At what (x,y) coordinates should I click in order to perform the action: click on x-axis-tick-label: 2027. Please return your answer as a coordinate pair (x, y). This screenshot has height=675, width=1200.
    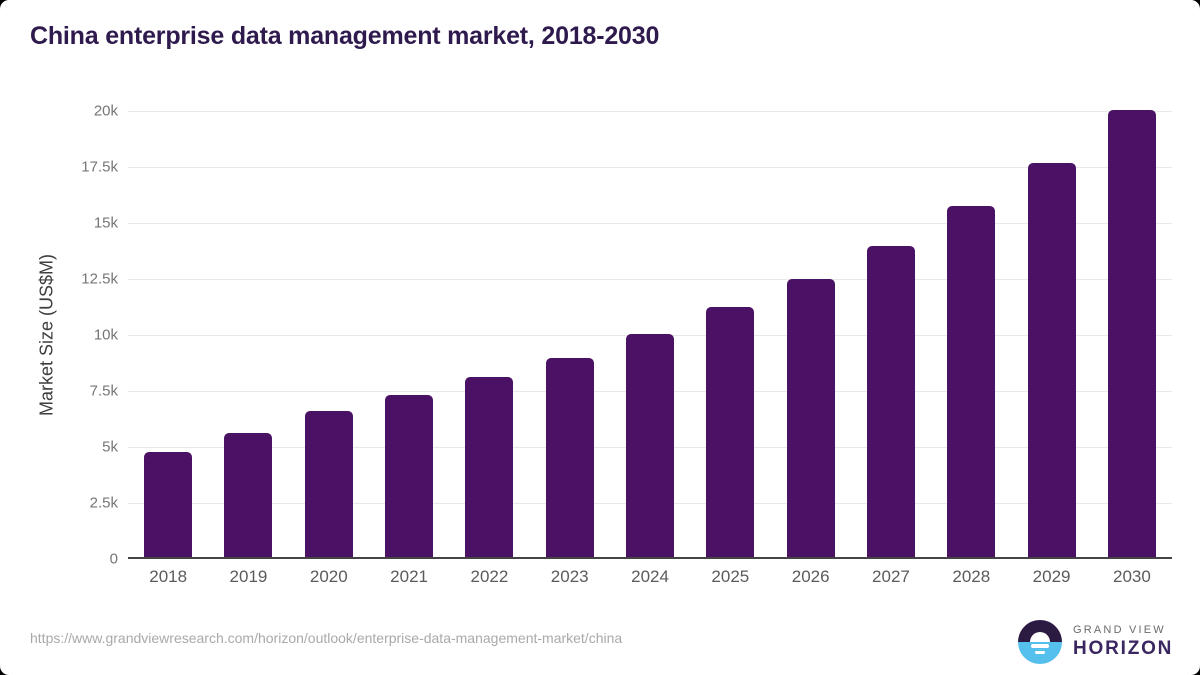
    Looking at the image, I should click on (891, 576).